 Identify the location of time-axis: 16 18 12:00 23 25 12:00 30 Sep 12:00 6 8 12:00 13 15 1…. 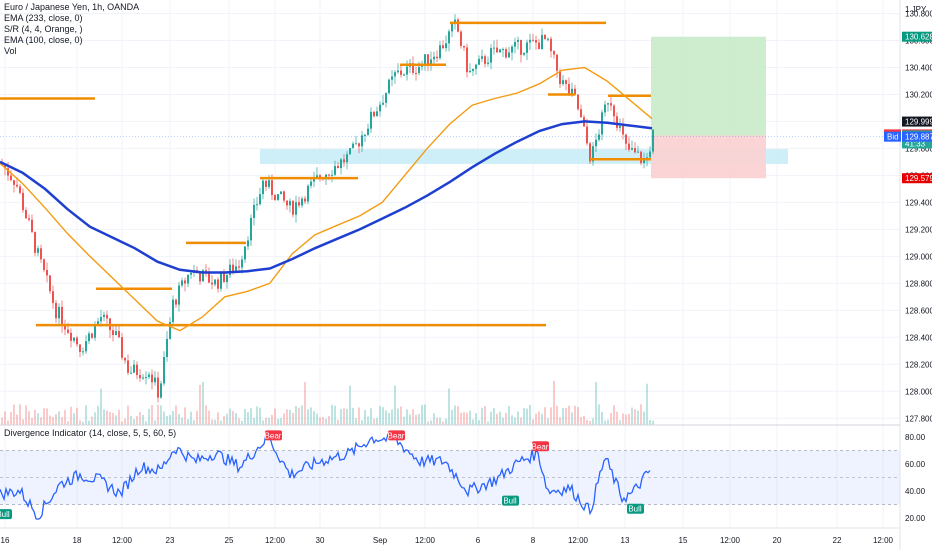
(447, 540).